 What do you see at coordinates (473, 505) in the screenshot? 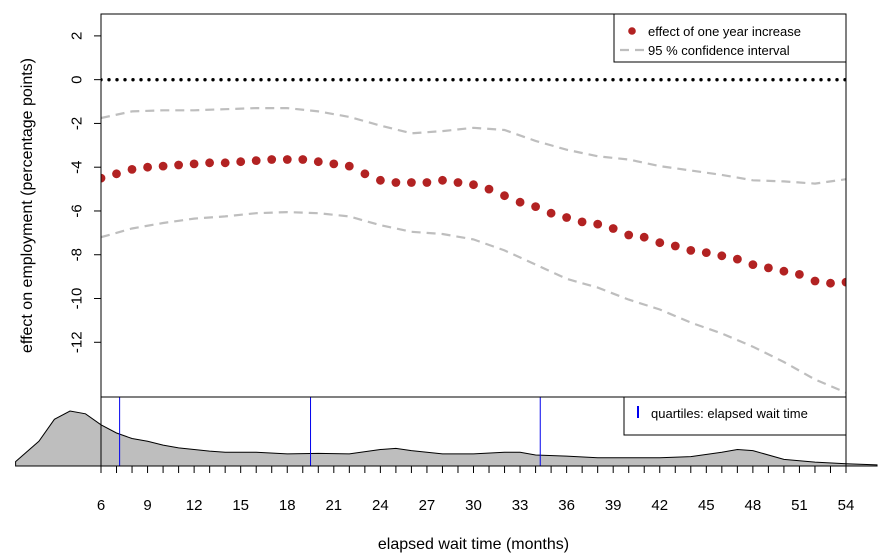
I see `x-tick-label: 30` at bounding box center [473, 505].